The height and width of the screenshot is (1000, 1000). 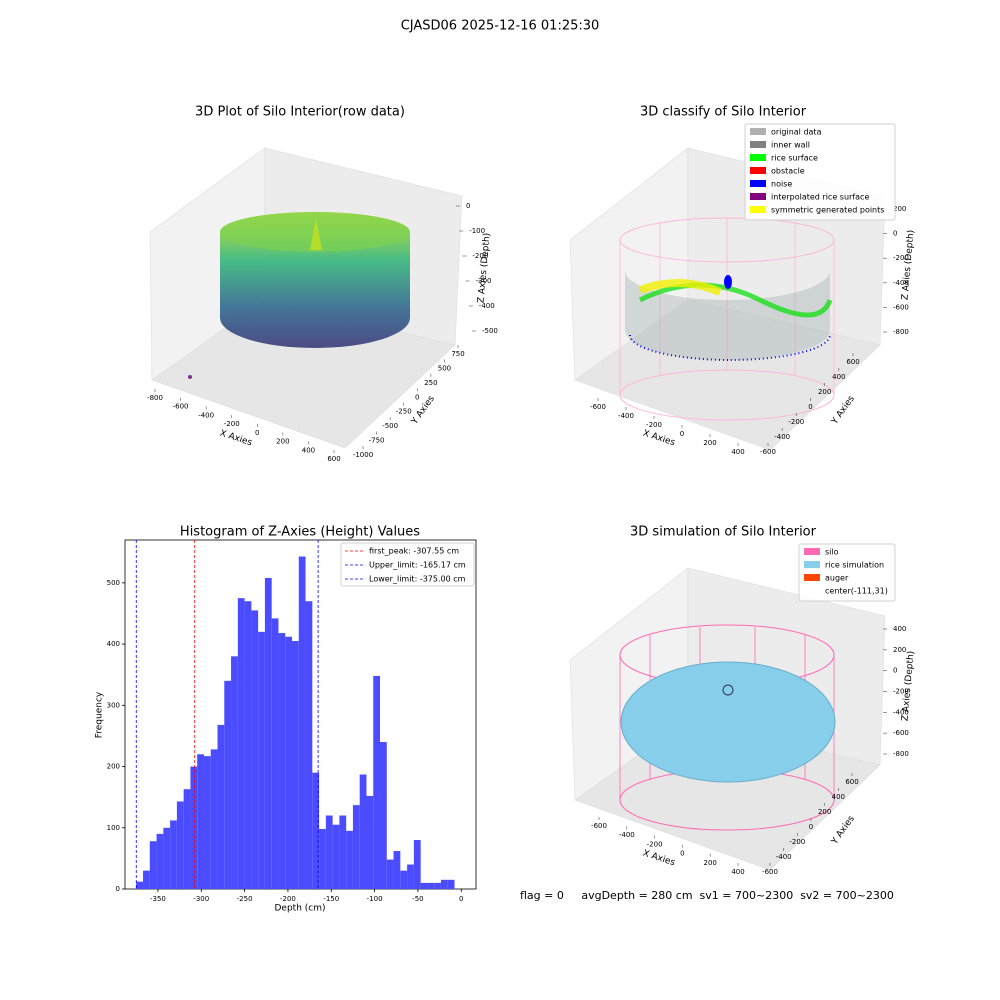 I want to click on y-tick-label: 750, so click(x=457, y=354).